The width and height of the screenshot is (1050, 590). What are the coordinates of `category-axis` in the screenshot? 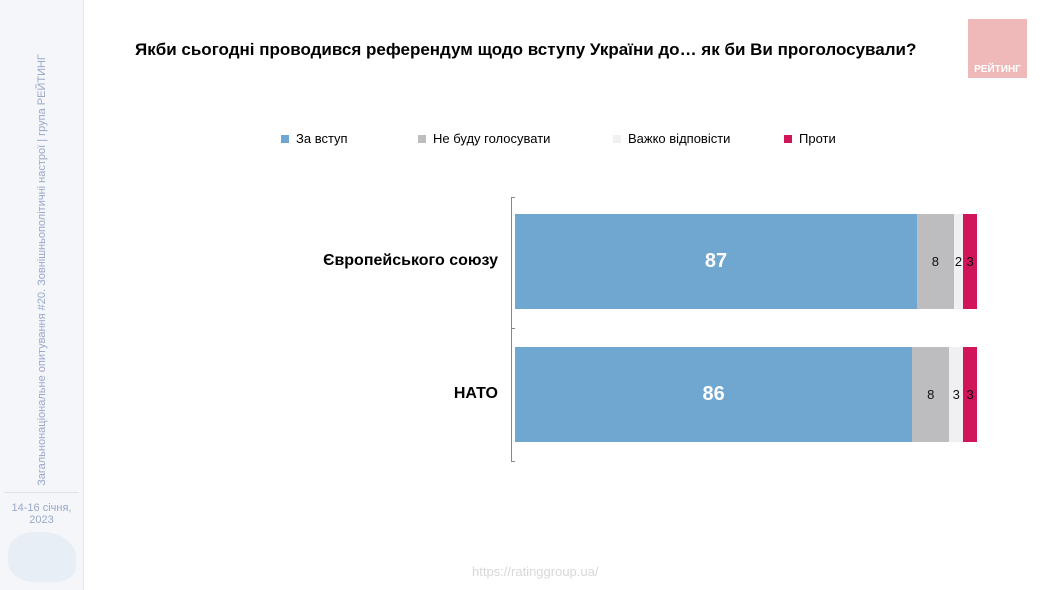 It's located at (513, 329).